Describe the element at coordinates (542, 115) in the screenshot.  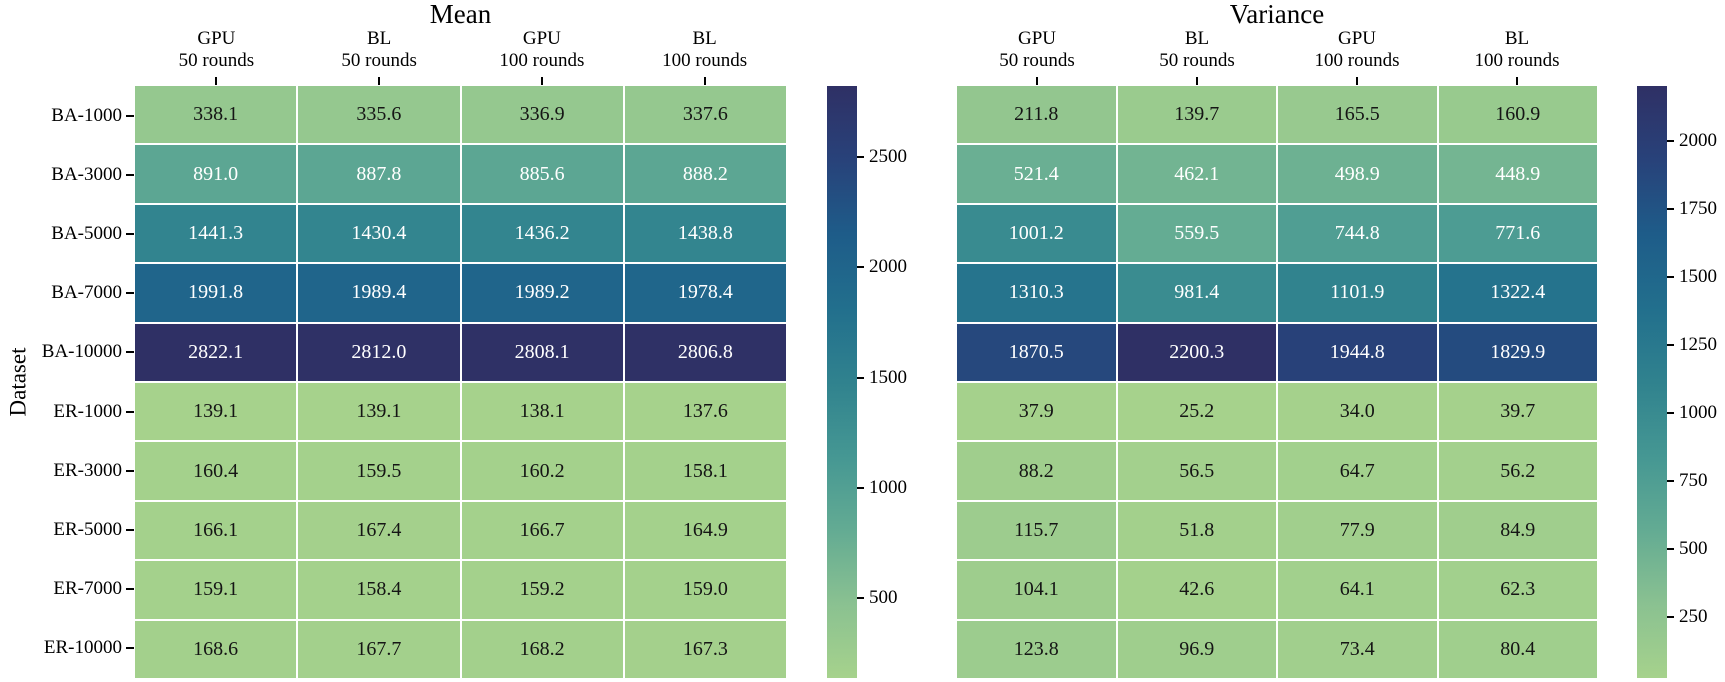
I see `heatmap-cell: 336.9` at that location.